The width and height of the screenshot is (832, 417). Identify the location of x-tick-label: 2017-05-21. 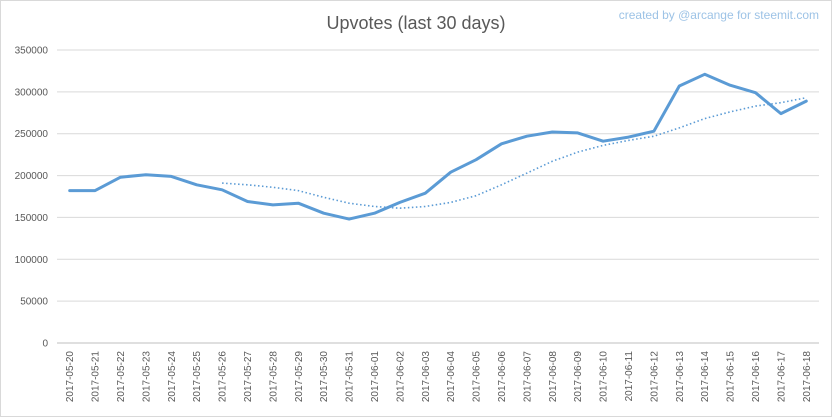
(96, 377).